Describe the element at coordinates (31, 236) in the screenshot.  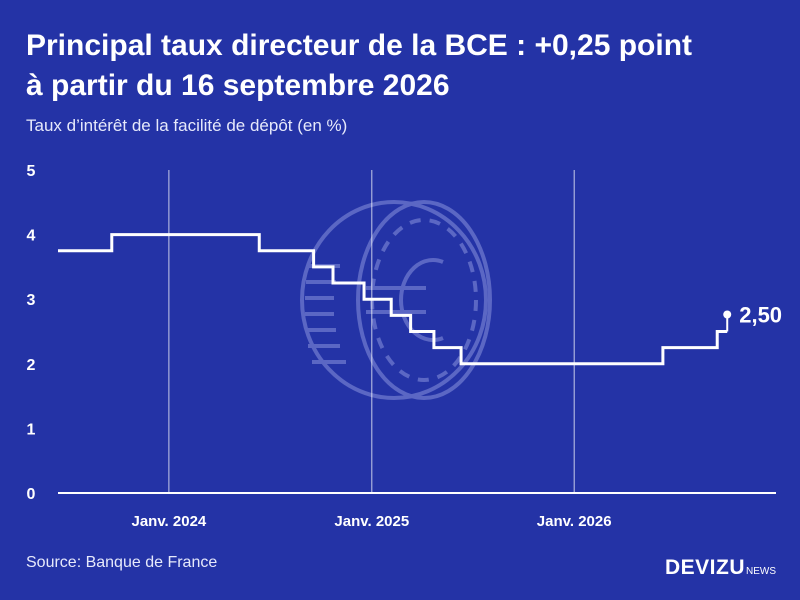
I see `y-tick-label: 4` at that location.